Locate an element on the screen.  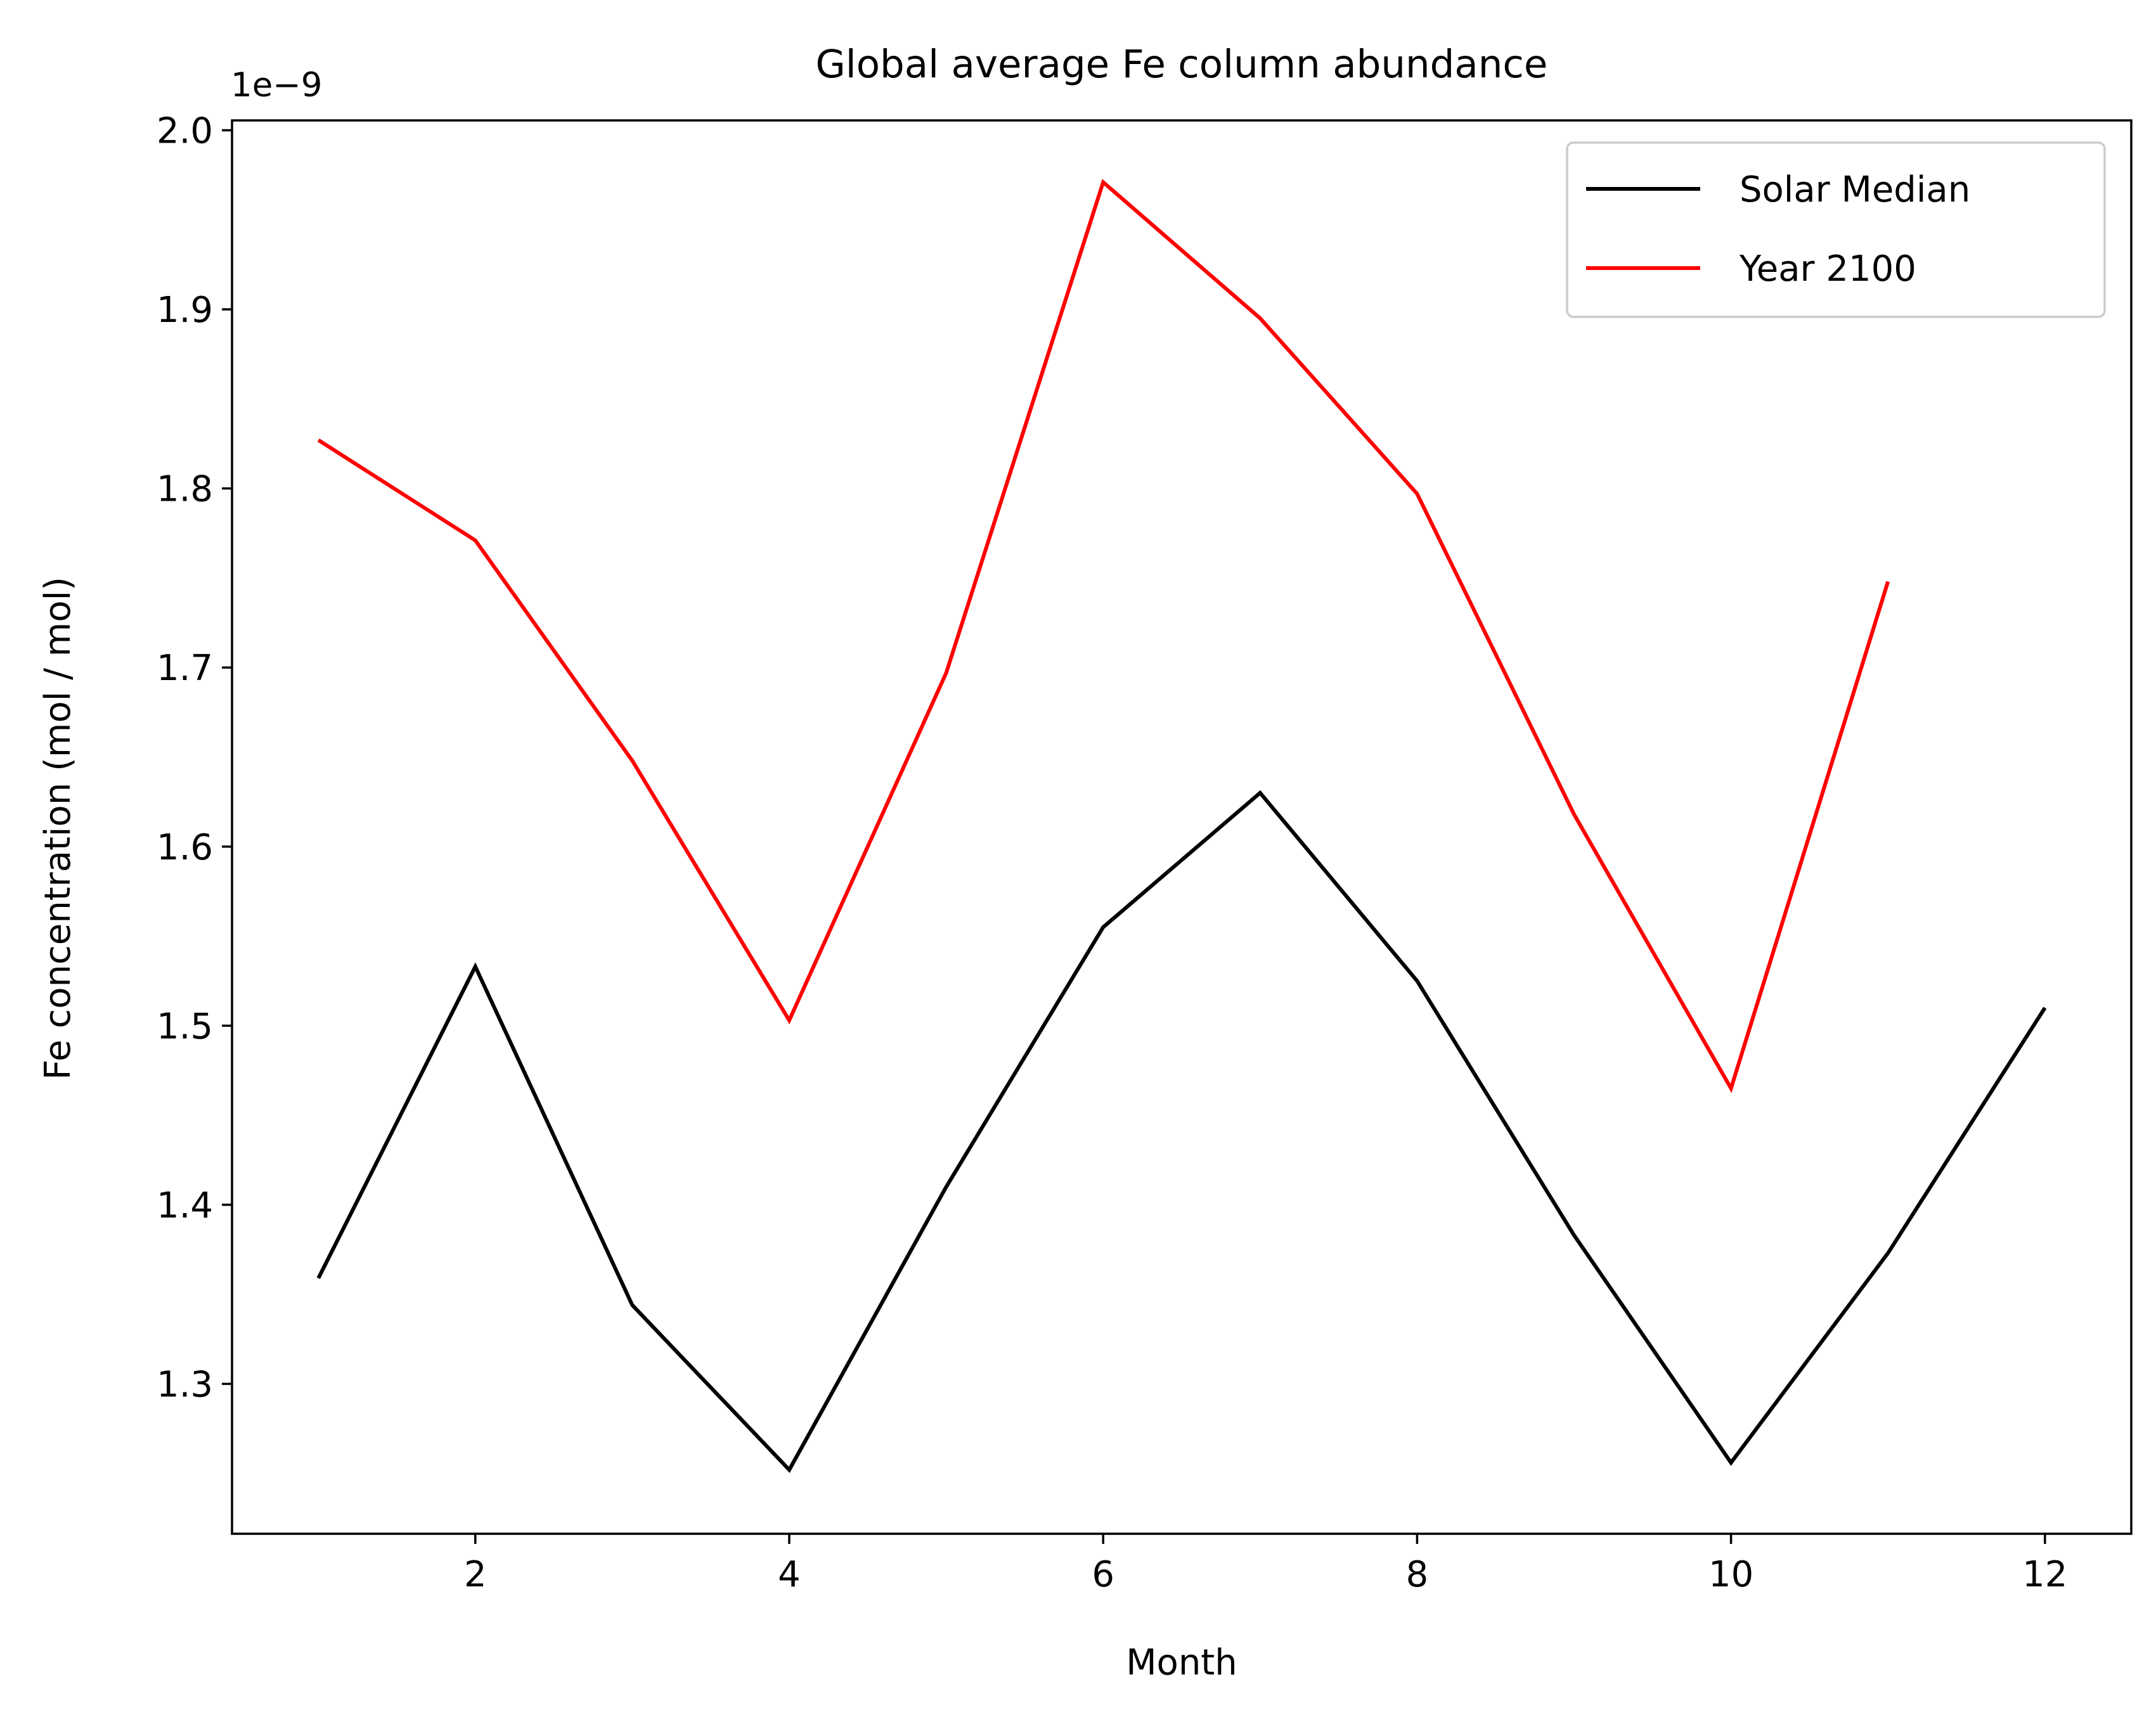
x-tick-label: 10 is located at coordinates (1731, 1575).